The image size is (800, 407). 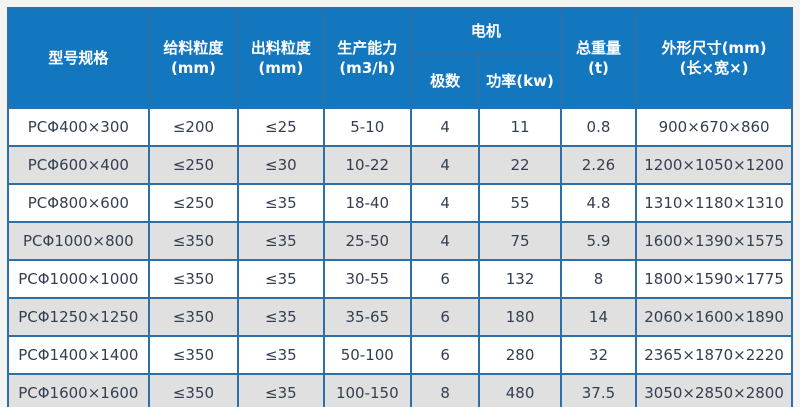 I want to click on table-cell: 2.26, so click(x=598, y=165).